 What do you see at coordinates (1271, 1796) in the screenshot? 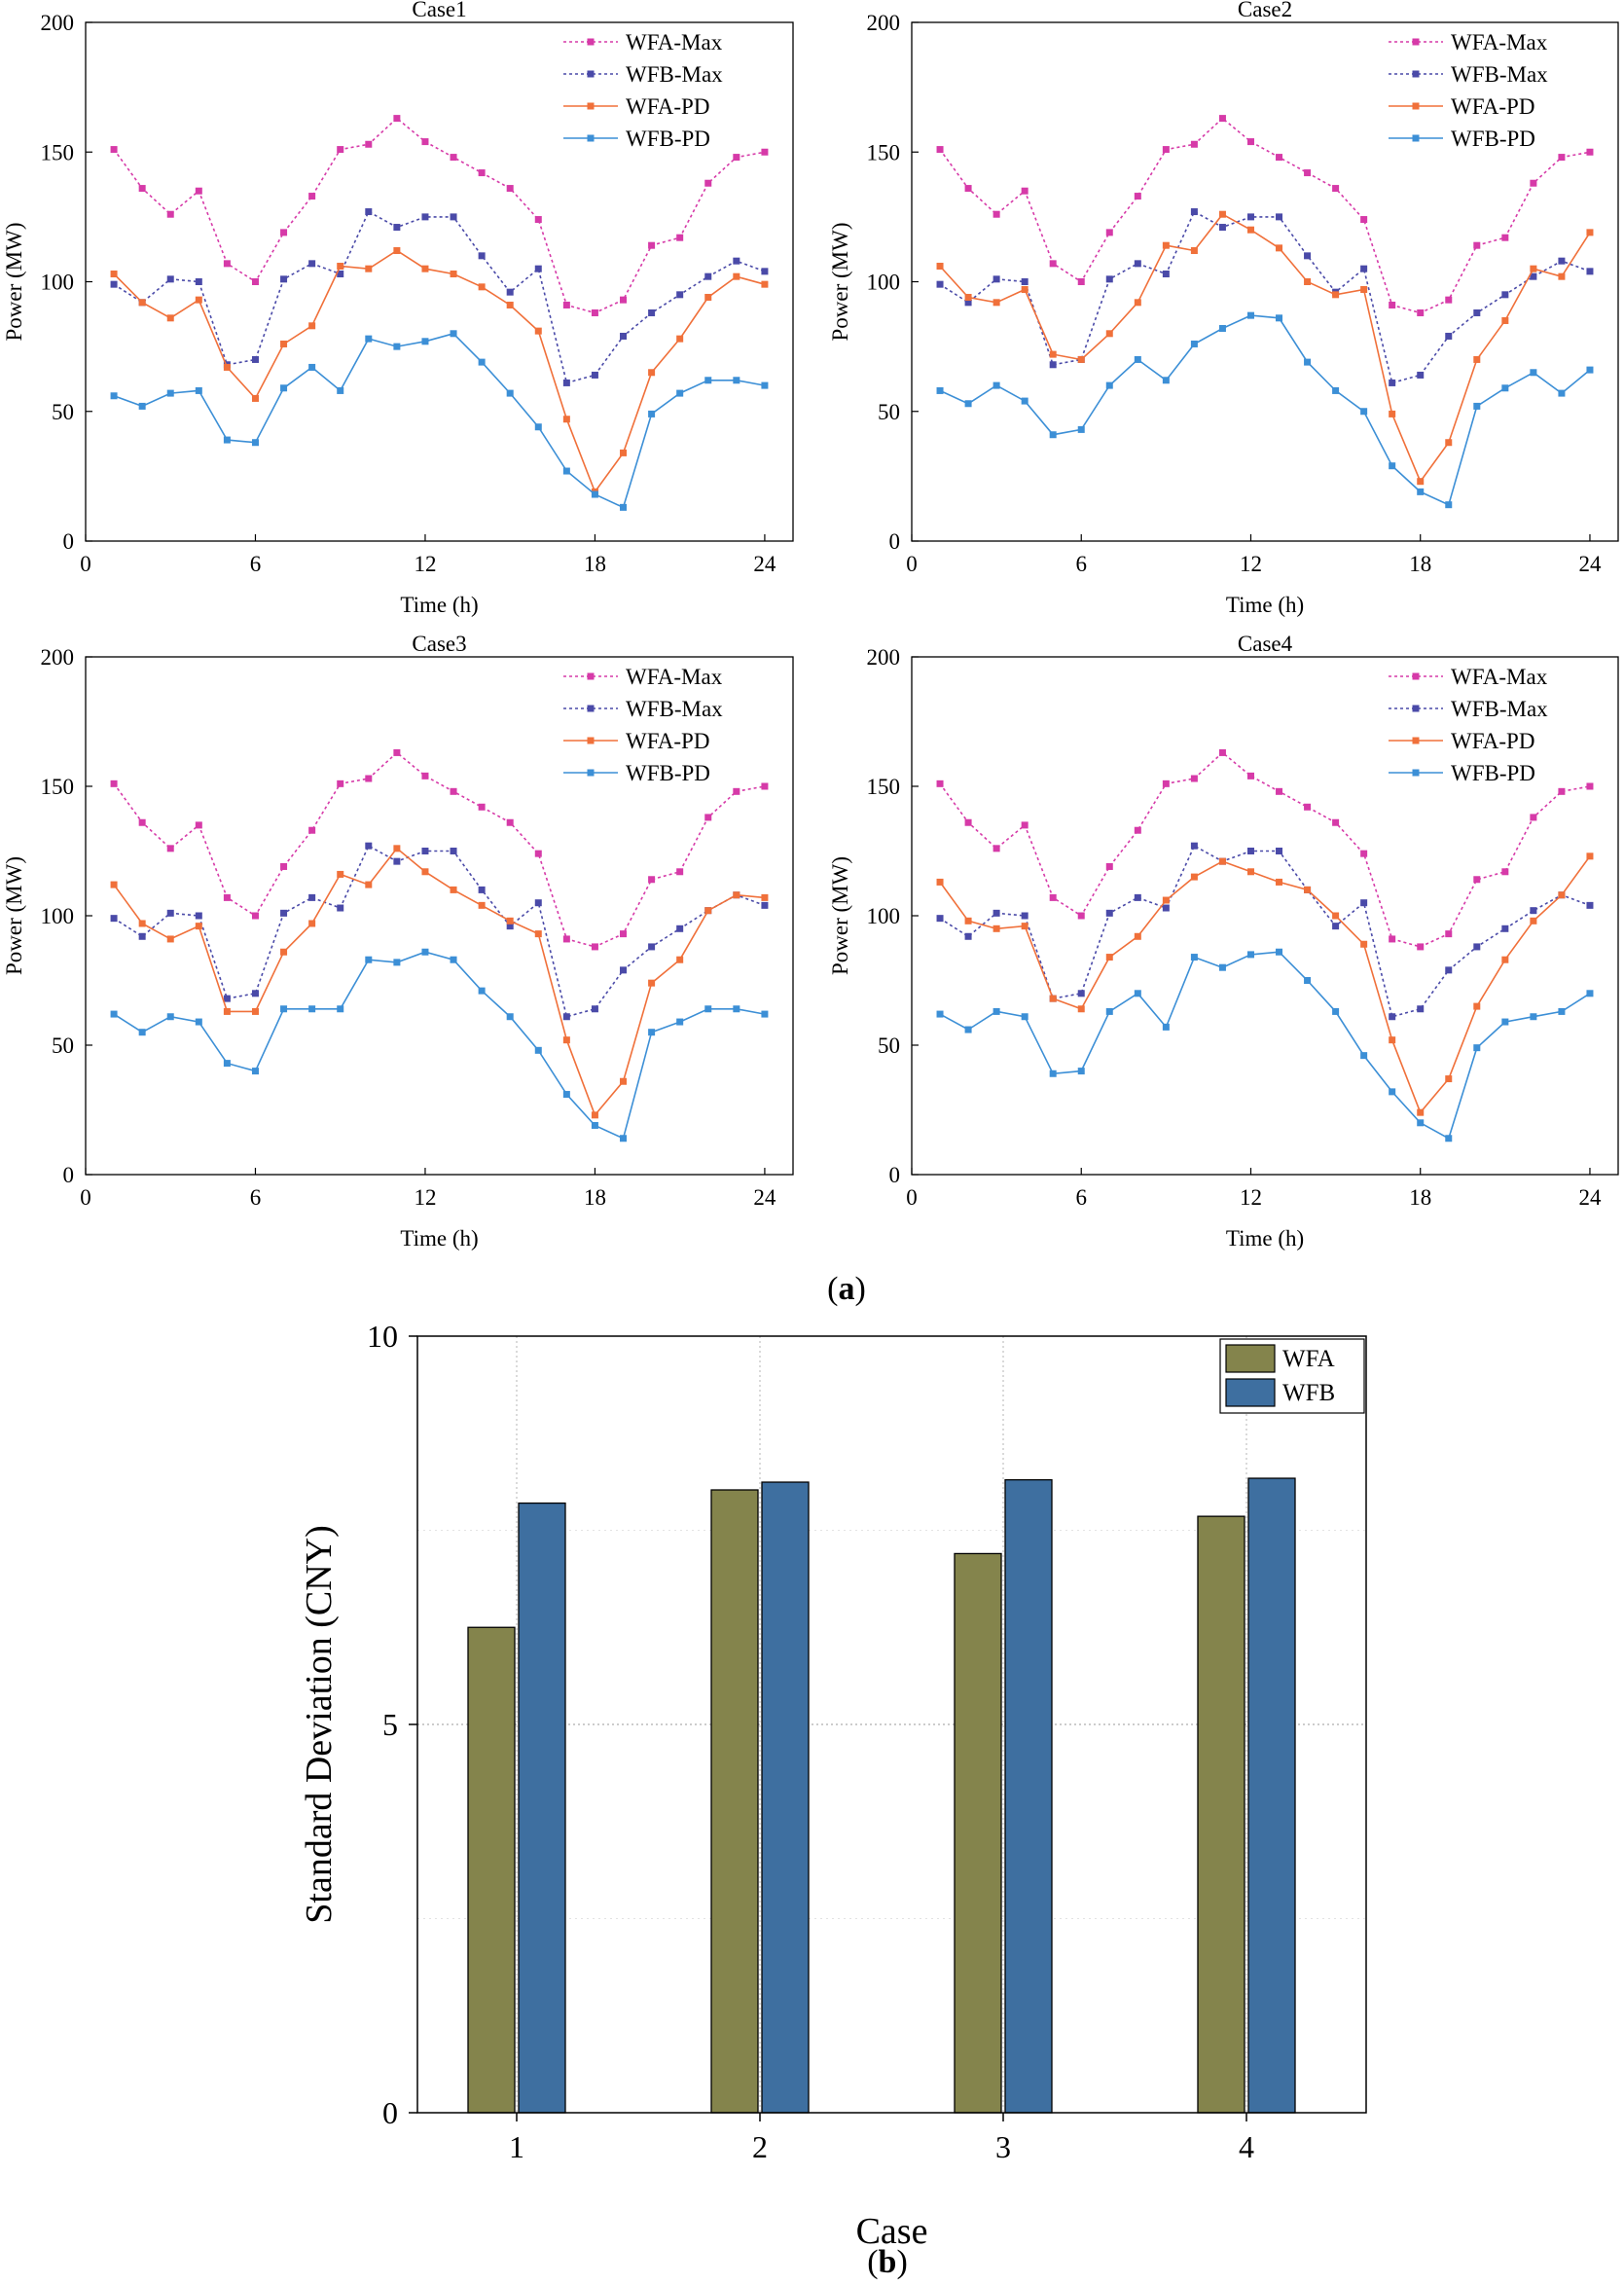
I see `bar-wfb` at bounding box center [1271, 1796].